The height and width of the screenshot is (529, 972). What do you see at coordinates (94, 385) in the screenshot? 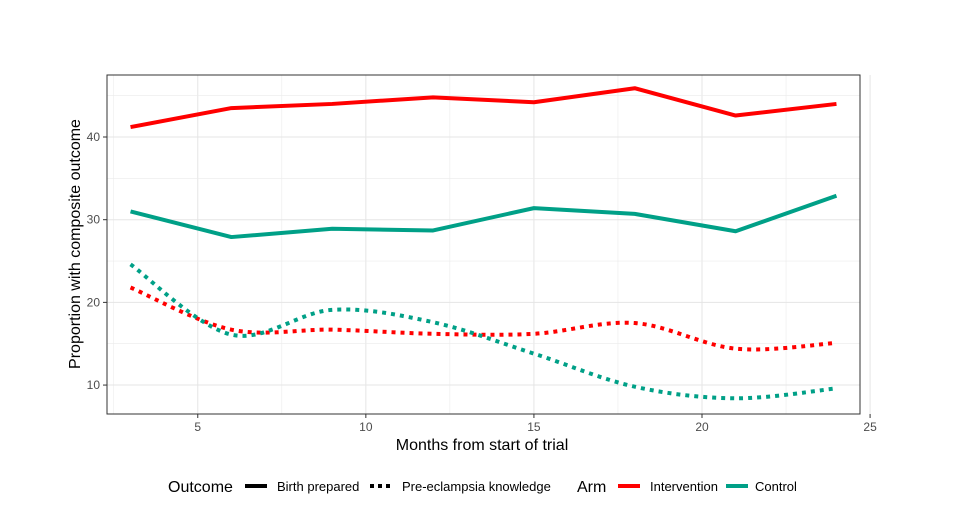
I see `y-tick-label: 10` at bounding box center [94, 385].